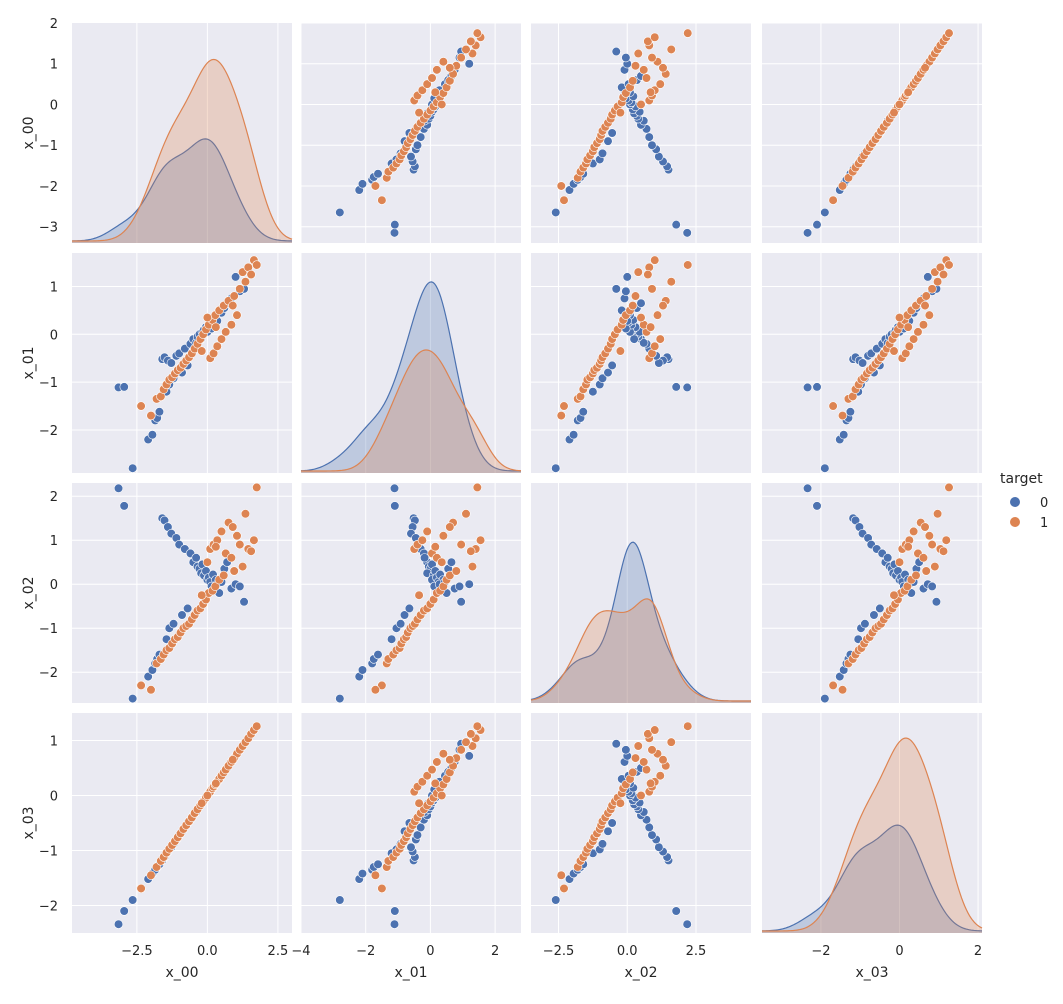  Describe the element at coordinates (627, 951) in the screenshot. I see `x-tick-label: 0.0` at that location.